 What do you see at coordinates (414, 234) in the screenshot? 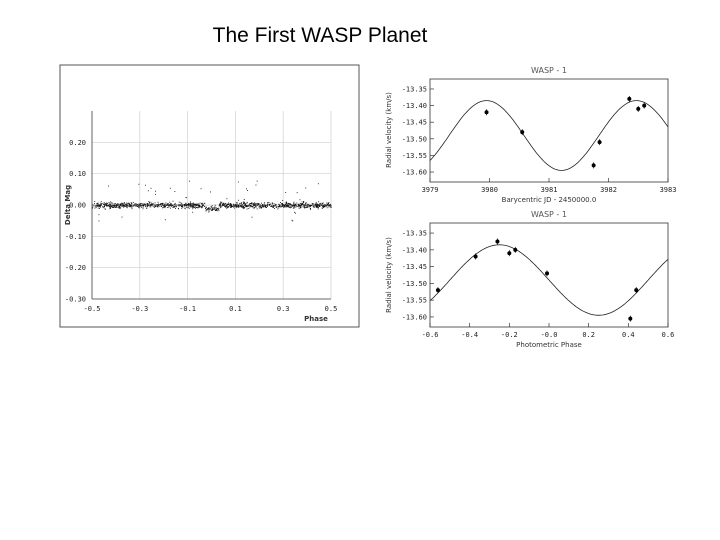
I see `rv-phase-ytick: -13.35` at bounding box center [414, 234].